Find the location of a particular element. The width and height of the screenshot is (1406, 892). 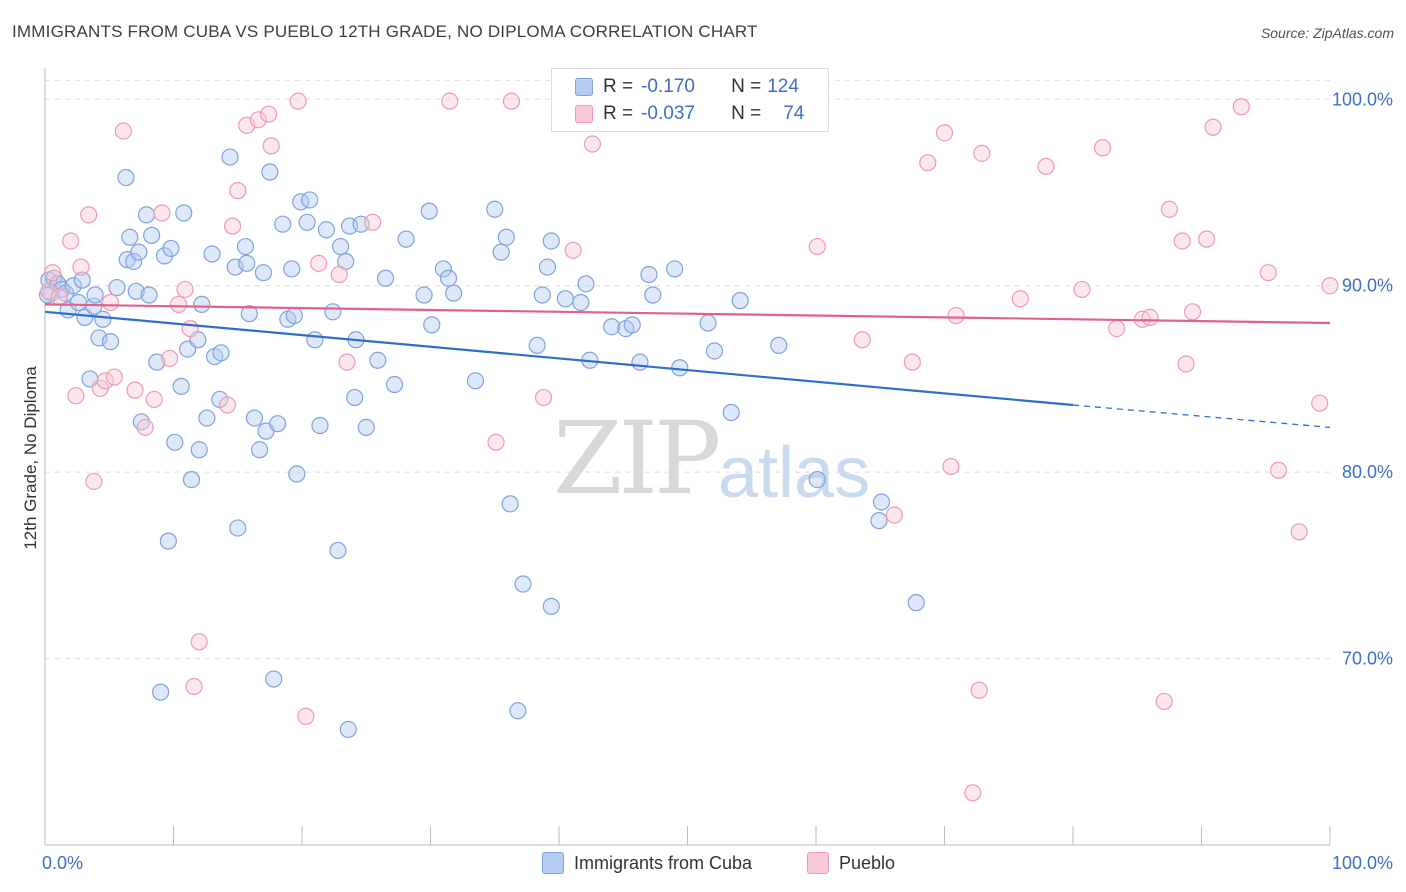

legend-row-cuba: R = -0.170 N = 124 is located at coordinates (675, 87).